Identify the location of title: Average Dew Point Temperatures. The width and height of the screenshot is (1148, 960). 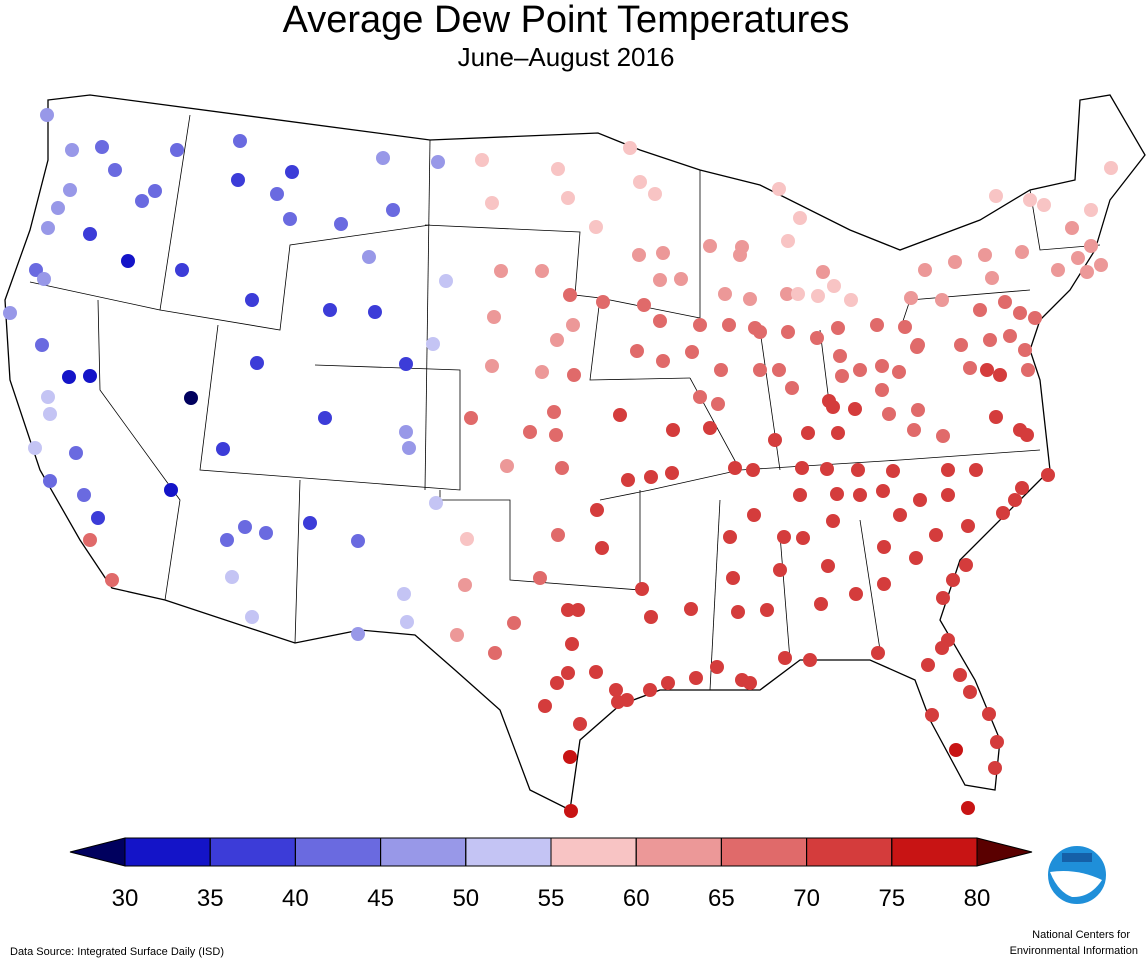
(566, 20).